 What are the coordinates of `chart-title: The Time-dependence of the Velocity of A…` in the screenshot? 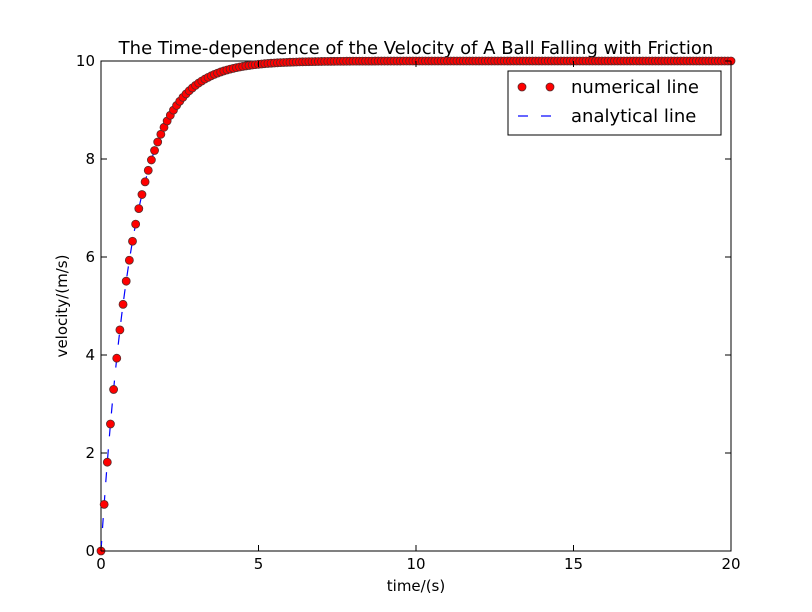 It's located at (416, 48).